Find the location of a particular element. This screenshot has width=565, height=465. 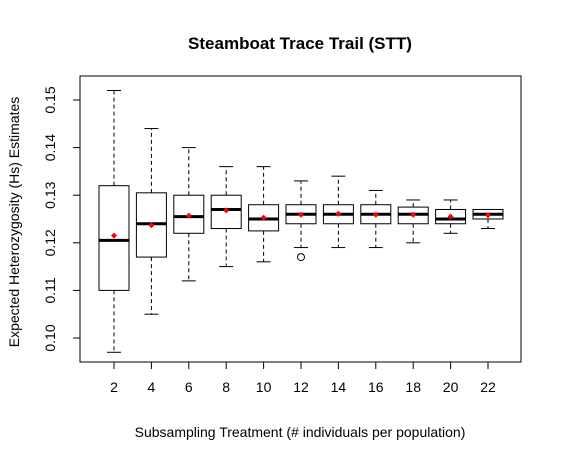

x-tick-label: 4 is located at coordinates (152, 387).